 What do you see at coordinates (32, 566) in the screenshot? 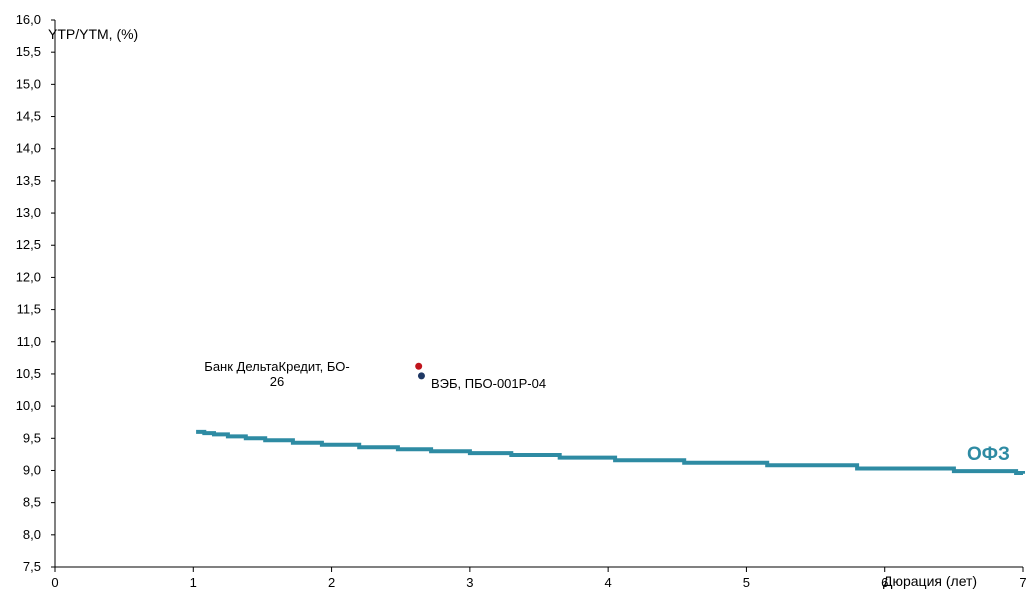
I see `y-tick-label: 7,5` at bounding box center [32, 566].